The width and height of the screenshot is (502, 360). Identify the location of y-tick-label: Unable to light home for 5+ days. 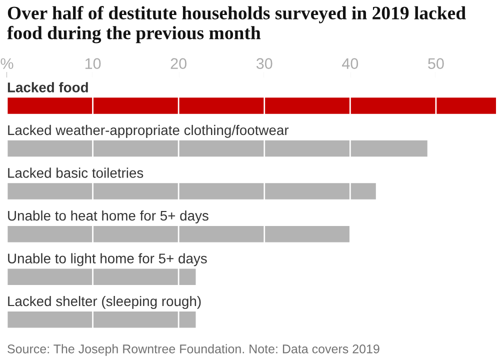
(107, 259).